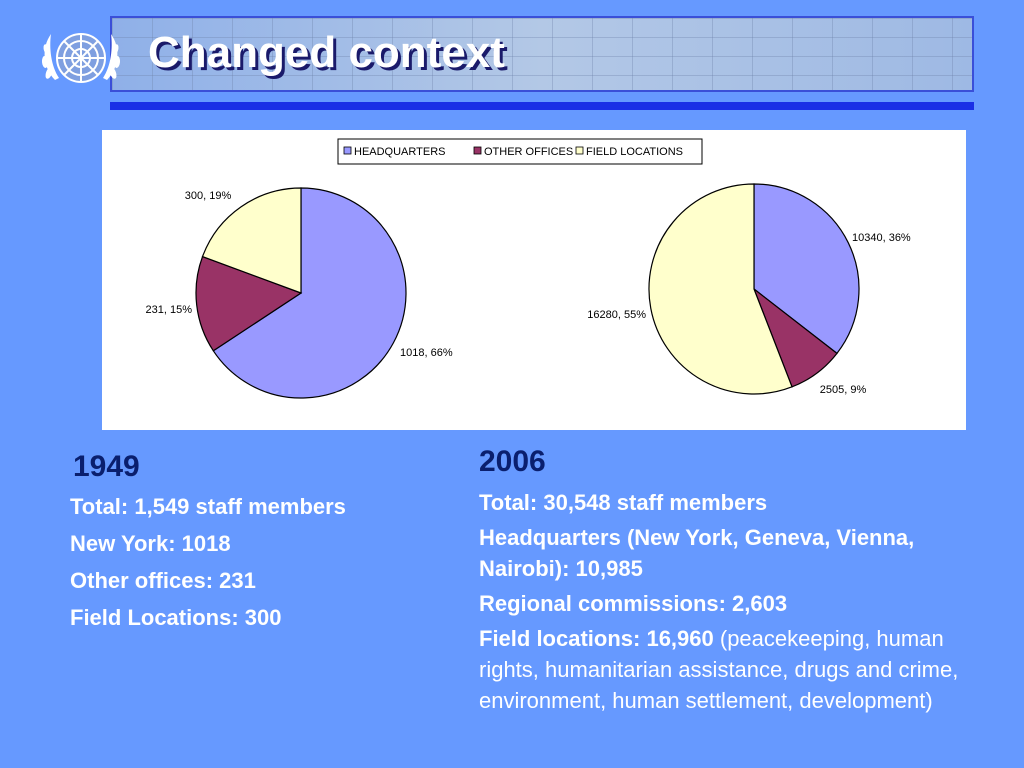 This screenshot has width=1024, height=768. What do you see at coordinates (150, 543) in the screenshot?
I see `new-york-1949: New York: 1018` at bounding box center [150, 543].